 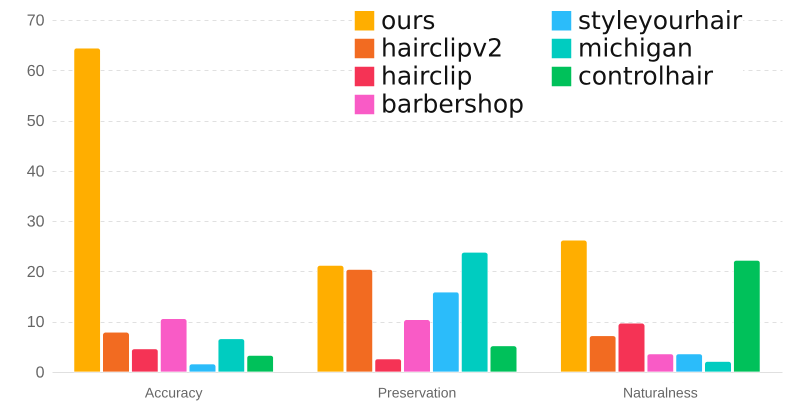 I want to click on x-tick-label: Accuracy, so click(x=173, y=392).